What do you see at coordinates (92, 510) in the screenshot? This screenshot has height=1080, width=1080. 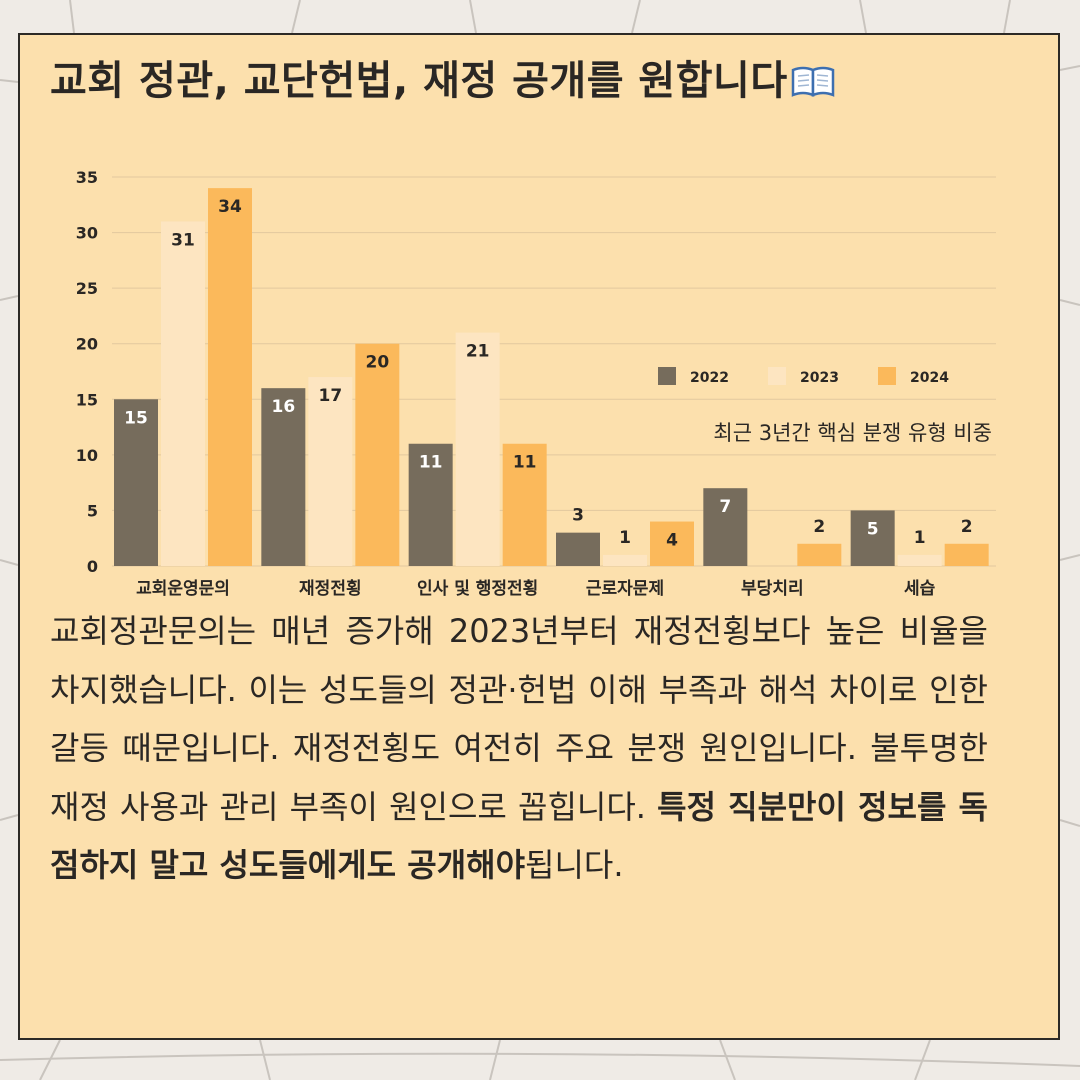 I see `y-tick-label: 5` at bounding box center [92, 510].